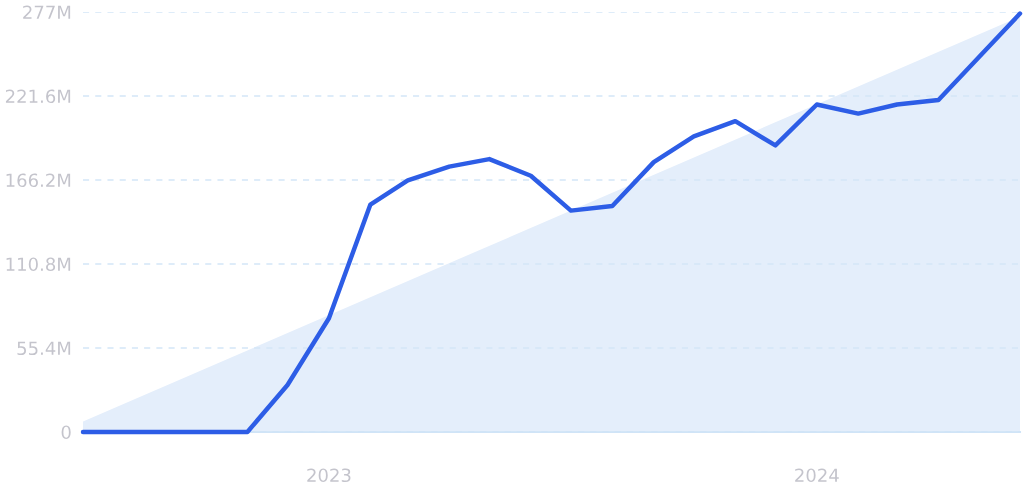  I want to click on y-tick-label: 221.6M, so click(38, 96).